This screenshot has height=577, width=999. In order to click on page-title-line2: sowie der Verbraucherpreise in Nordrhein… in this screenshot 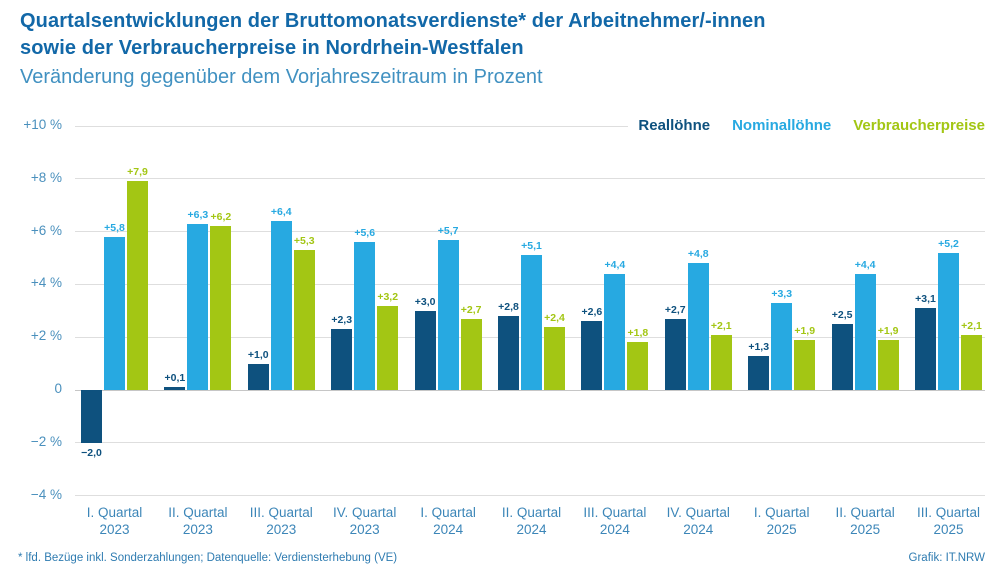, I will do `click(272, 48)`.